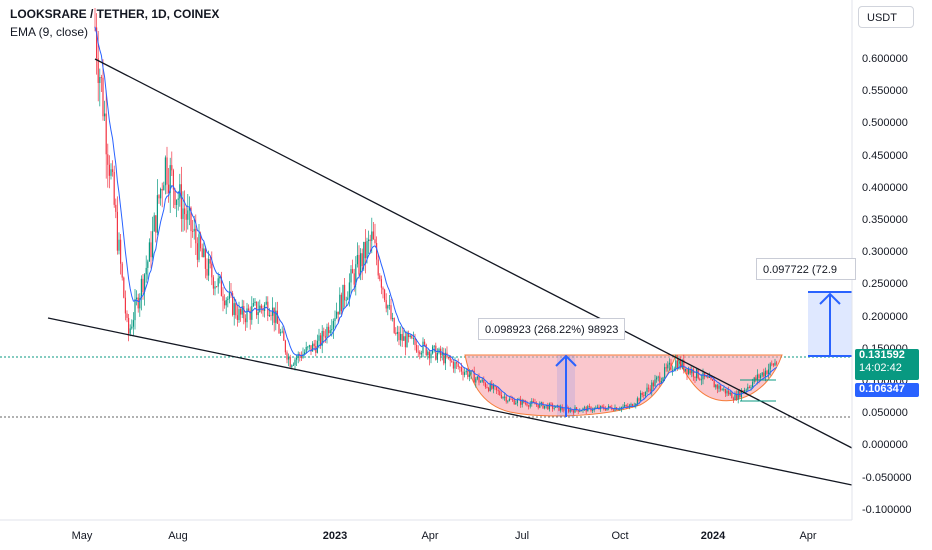 The height and width of the screenshot is (550, 932). What do you see at coordinates (49, 32) in the screenshot?
I see `indicator-legend: EMA (9, close)` at bounding box center [49, 32].